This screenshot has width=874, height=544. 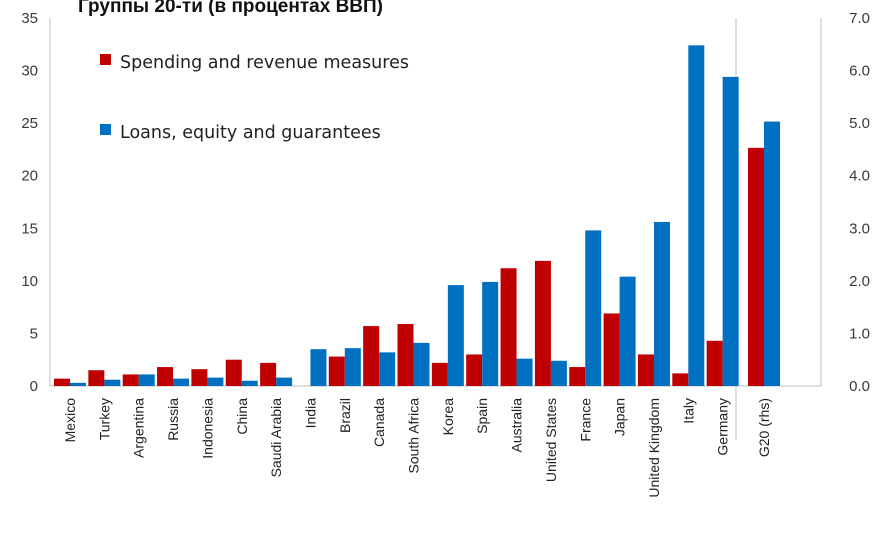 I want to click on bar-loans-japan, so click(x=627, y=331).